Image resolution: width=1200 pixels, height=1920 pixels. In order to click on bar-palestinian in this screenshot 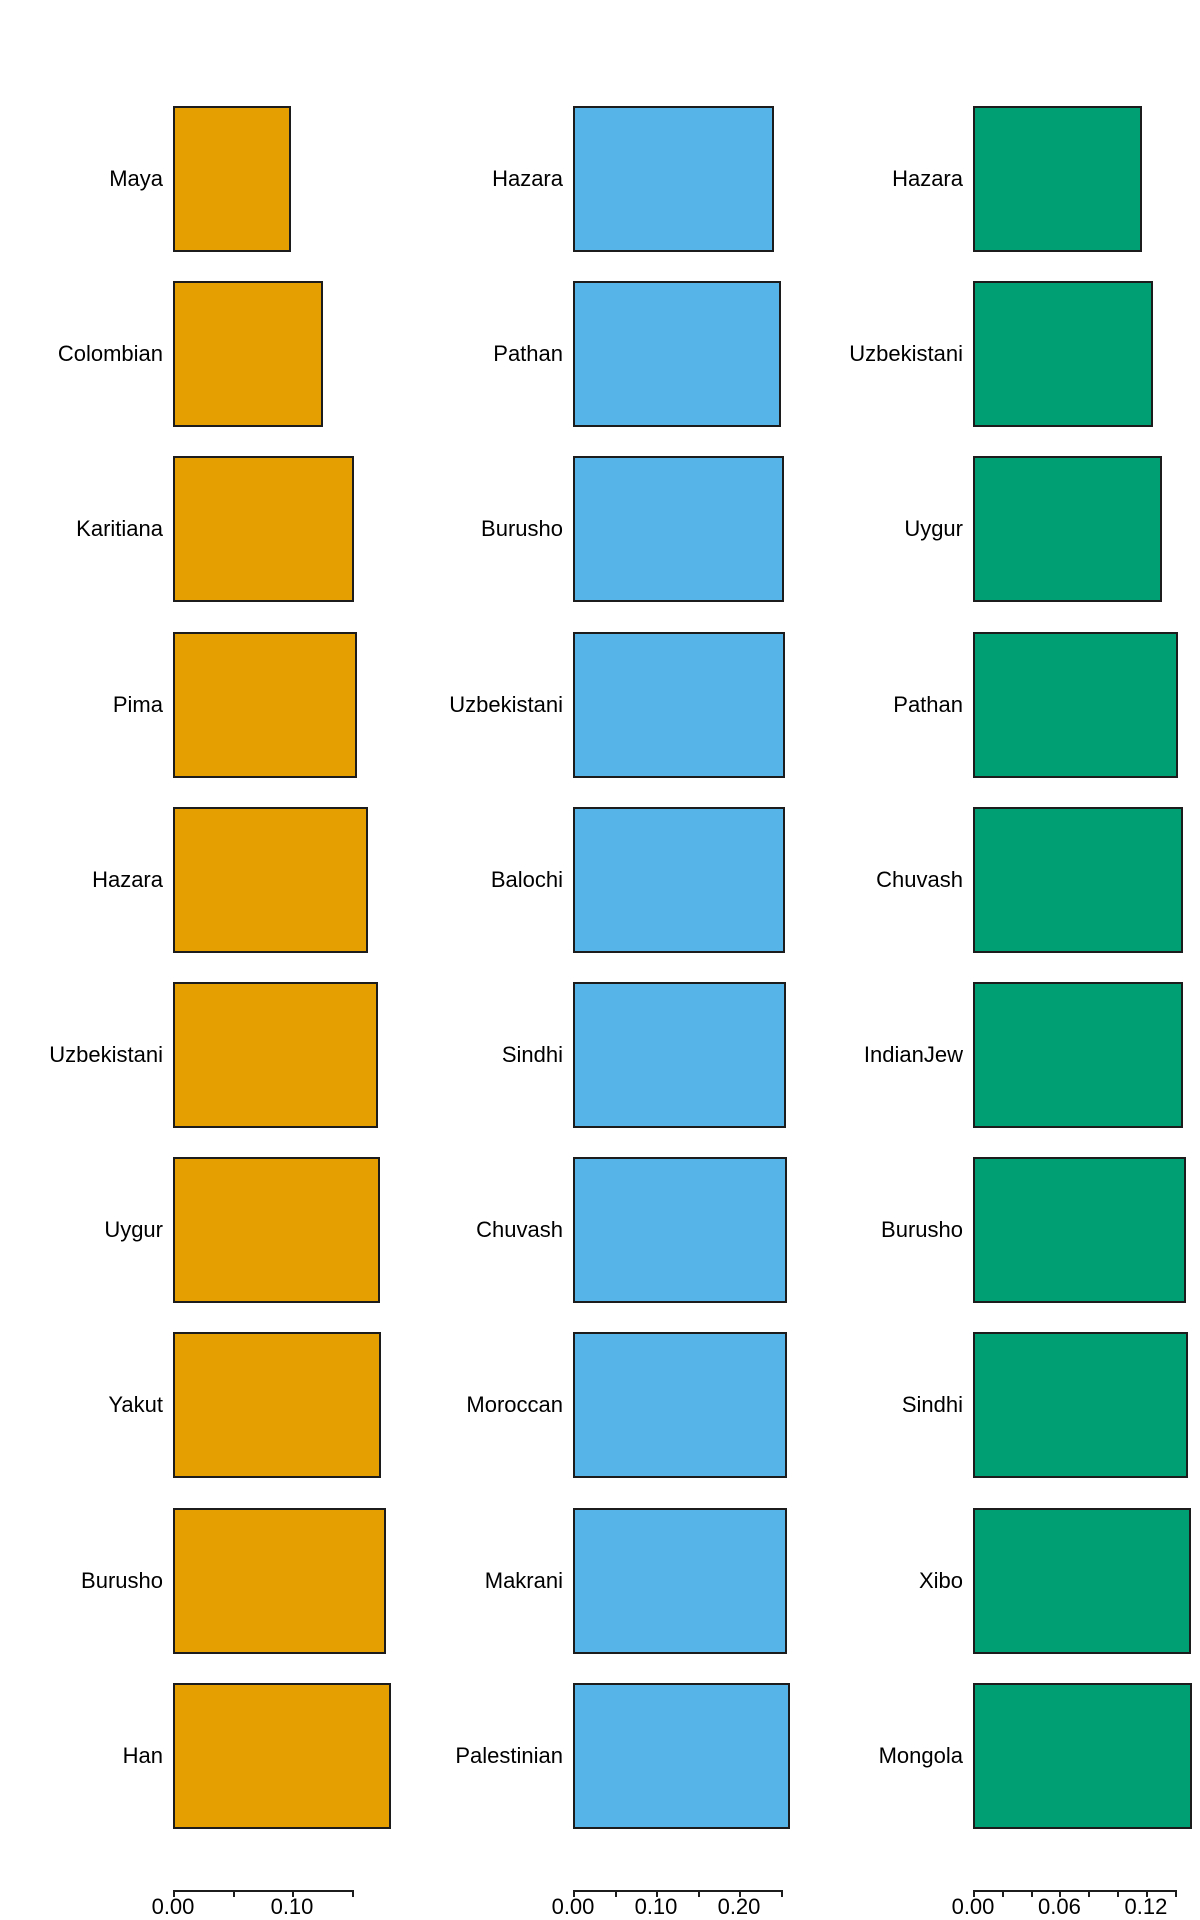, I will do `click(682, 1755)`.